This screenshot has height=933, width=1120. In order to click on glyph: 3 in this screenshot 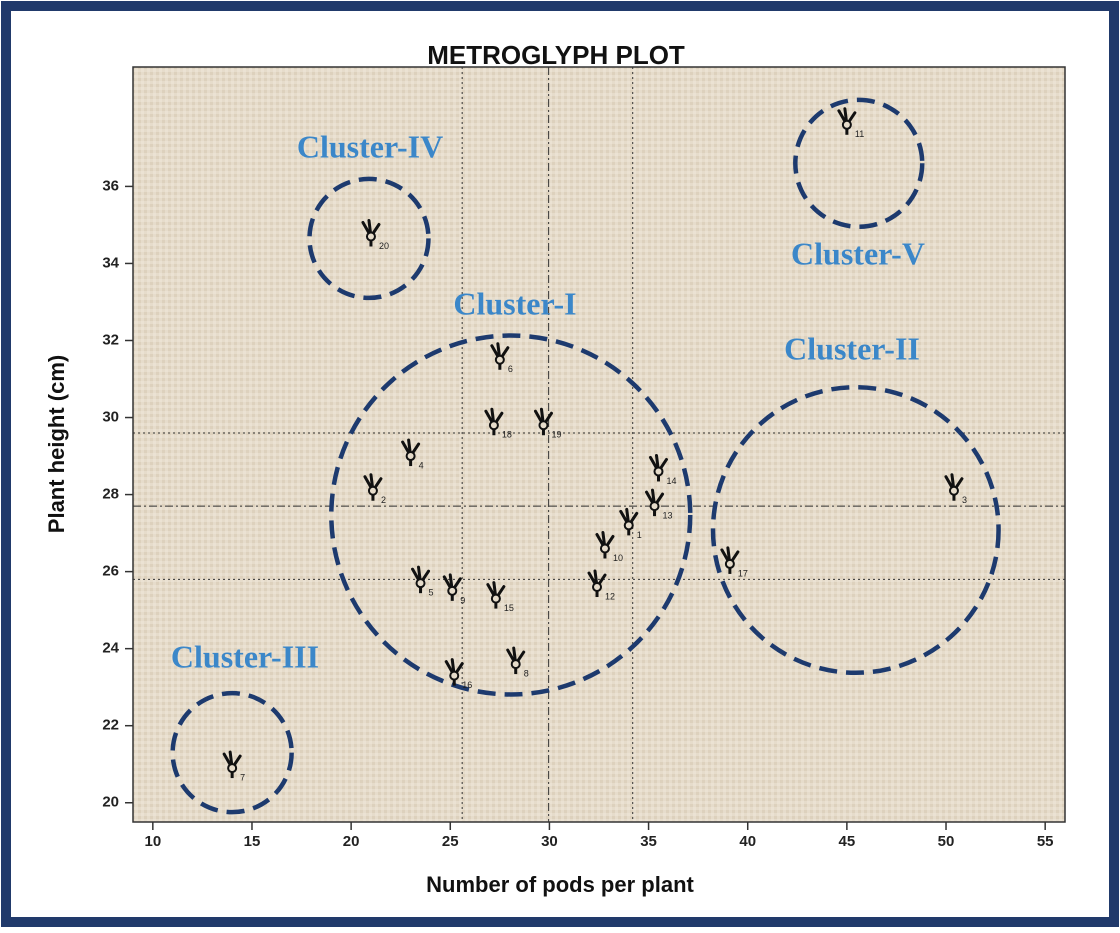, I will do `click(955, 489)`.